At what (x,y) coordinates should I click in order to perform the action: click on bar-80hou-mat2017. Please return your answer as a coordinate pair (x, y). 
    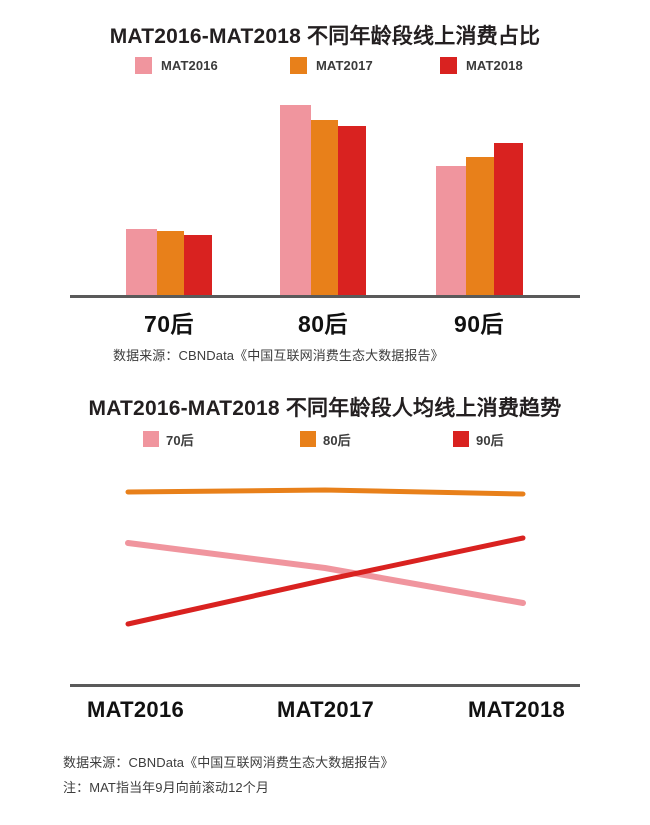
    Looking at the image, I should click on (324, 207).